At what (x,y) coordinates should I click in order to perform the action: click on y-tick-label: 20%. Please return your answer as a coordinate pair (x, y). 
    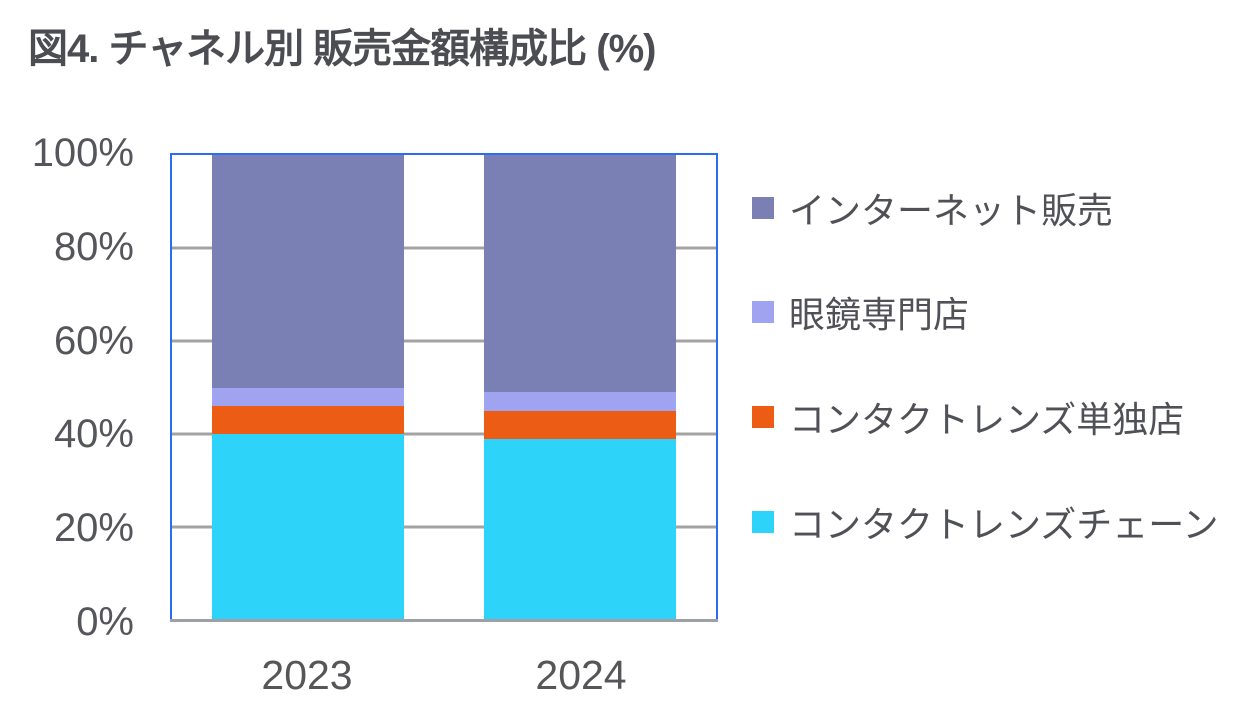
    Looking at the image, I should click on (93, 528).